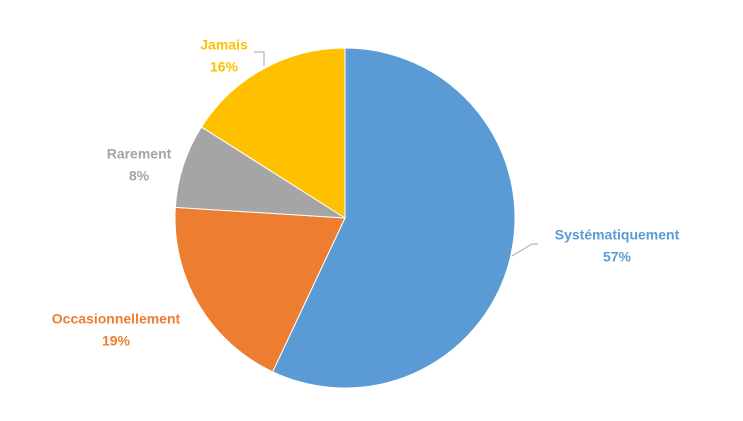 The width and height of the screenshot is (743, 421). I want to click on slice-label: Systématiquement, so click(617, 235).